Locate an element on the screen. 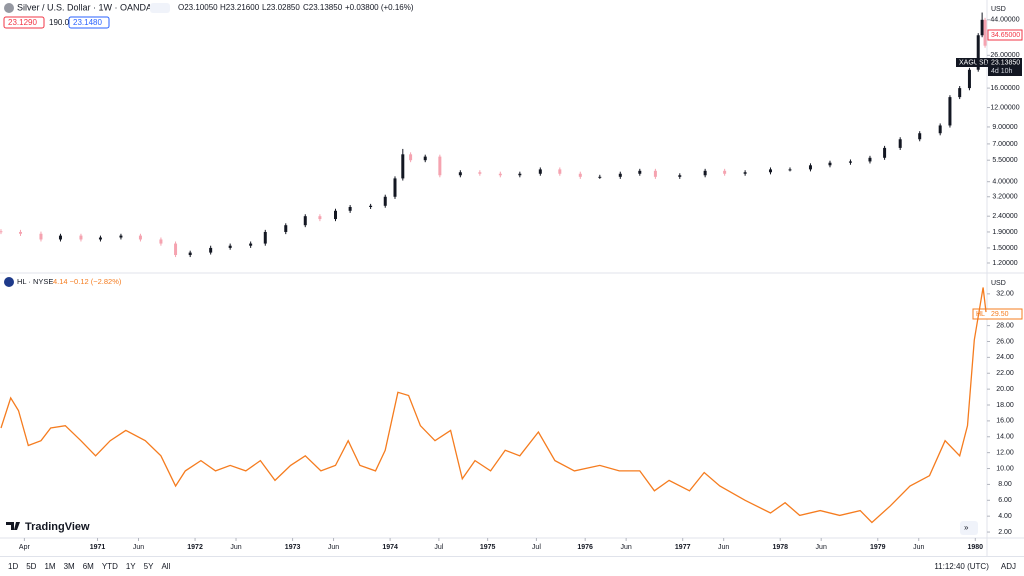 The image size is (1024, 576). range-button: 6M is located at coordinates (88, 566).